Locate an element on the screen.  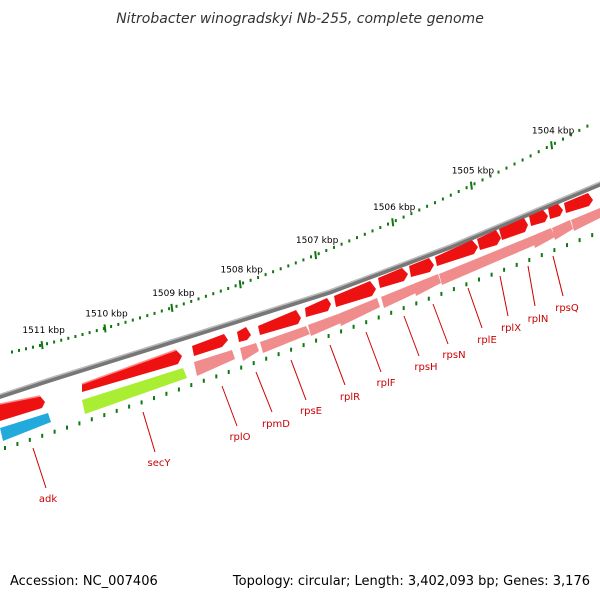
gene-label-rpsH: rpsH is located at coordinates (425, 367).